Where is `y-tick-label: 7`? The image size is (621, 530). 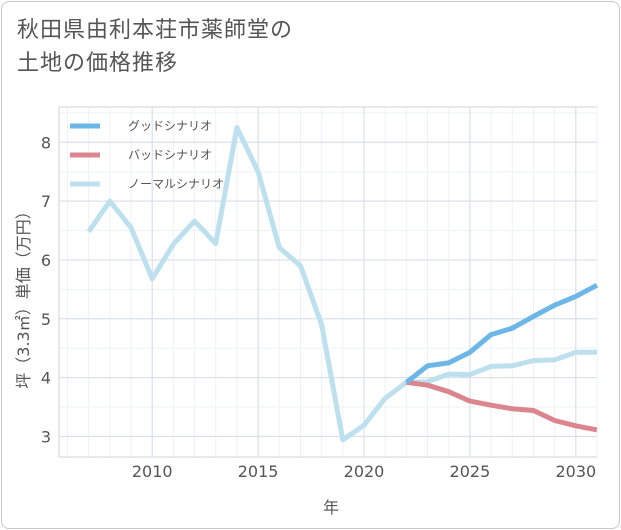 y-tick-label: 7 is located at coordinates (46, 201).